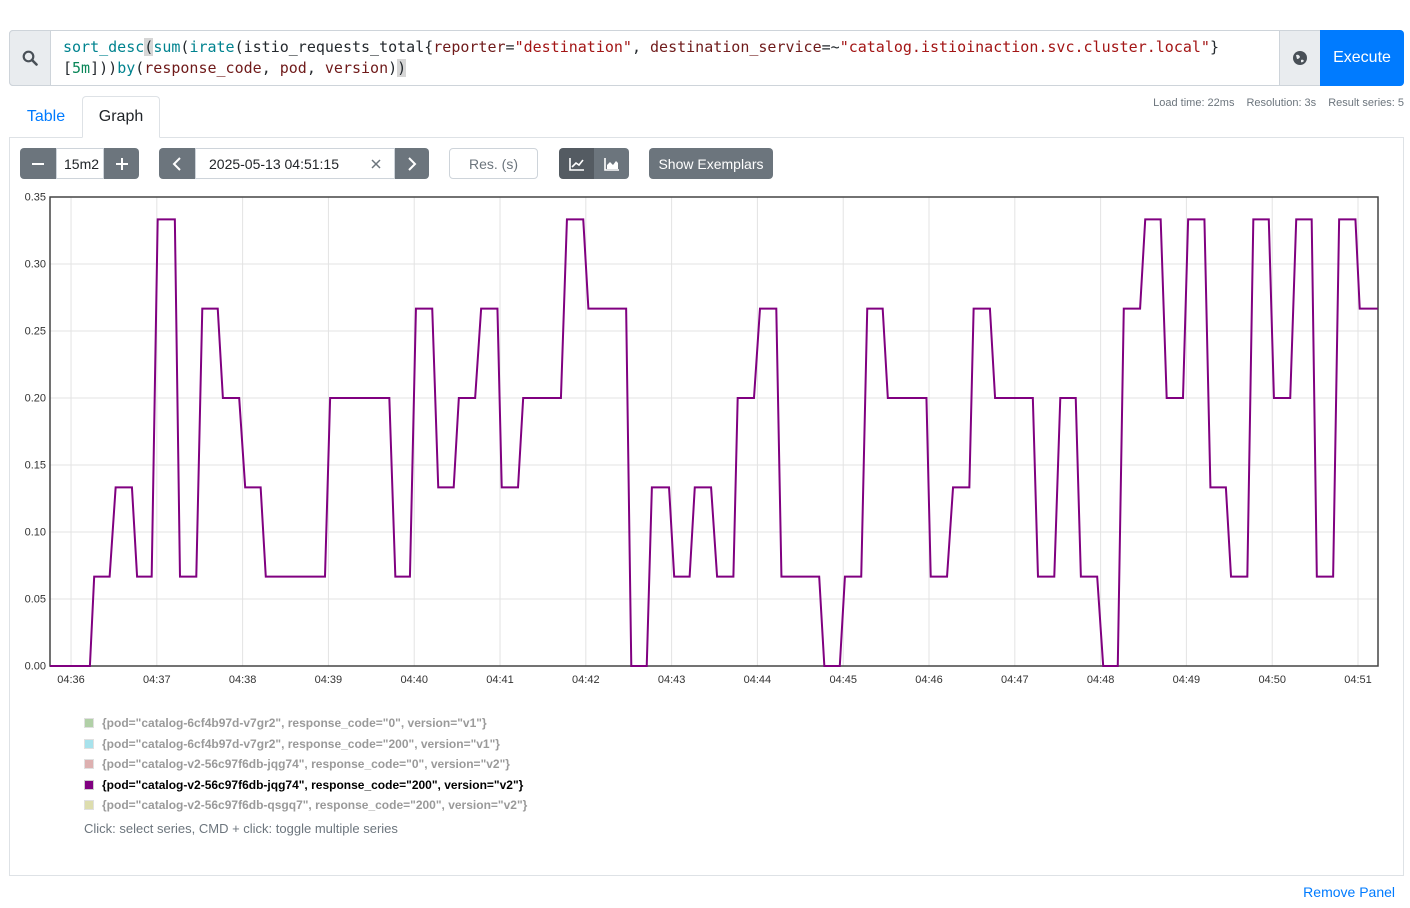 The width and height of the screenshot is (1410, 908). I want to click on clear-glyph, so click(376, 164).